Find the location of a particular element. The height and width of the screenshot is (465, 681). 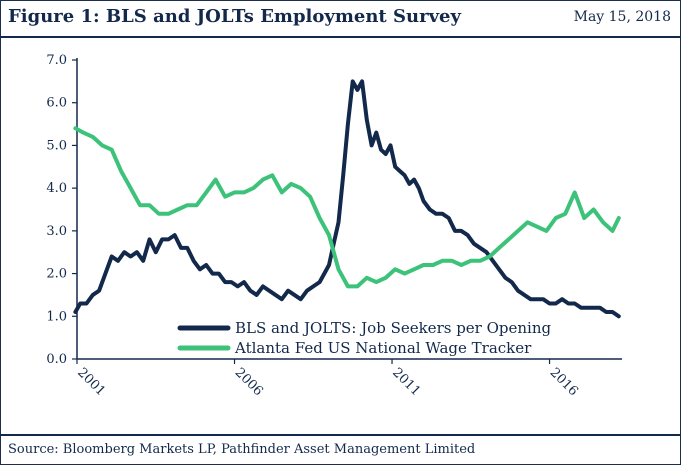

x-tick-label: 2006 is located at coordinates (249, 382).